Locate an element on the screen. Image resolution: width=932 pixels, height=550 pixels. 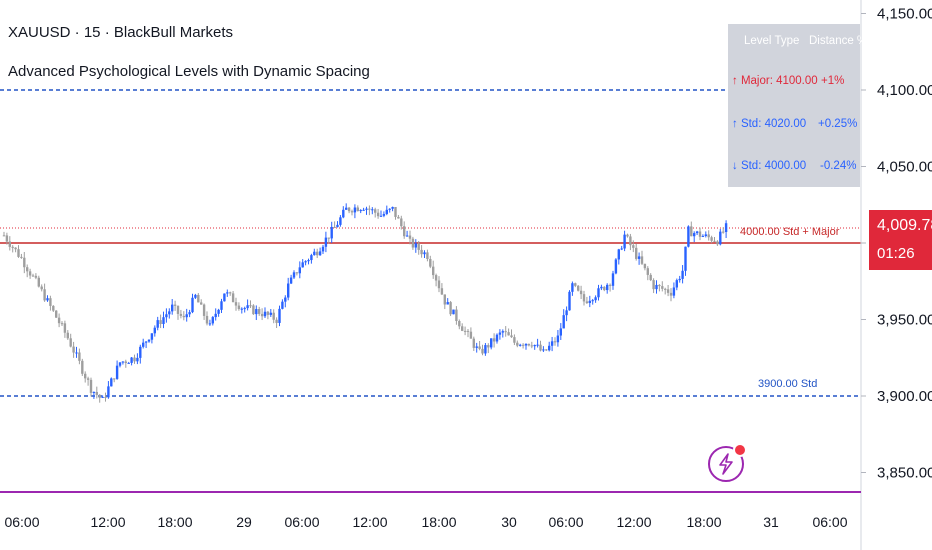
table-row-label: ↓ Std: 4000.00 is located at coordinates (769, 166).